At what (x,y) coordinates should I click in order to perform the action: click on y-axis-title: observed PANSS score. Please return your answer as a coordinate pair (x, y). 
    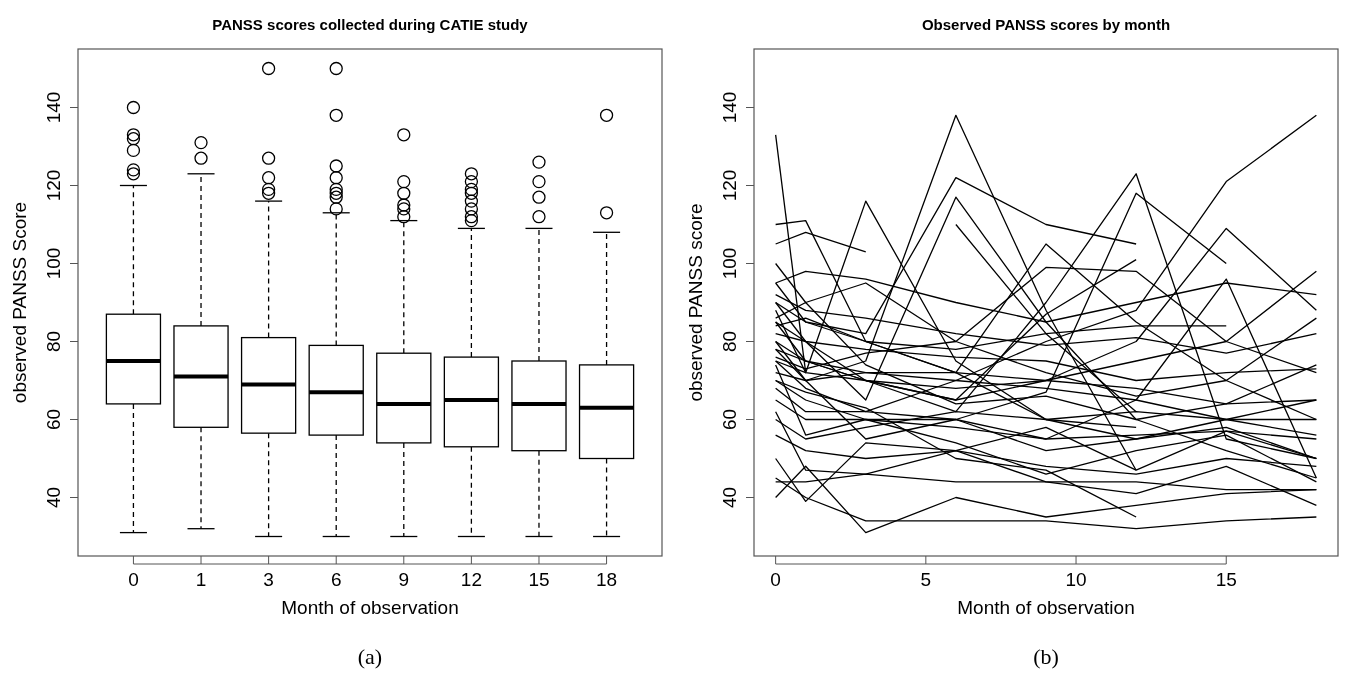
    Looking at the image, I should click on (695, 302).